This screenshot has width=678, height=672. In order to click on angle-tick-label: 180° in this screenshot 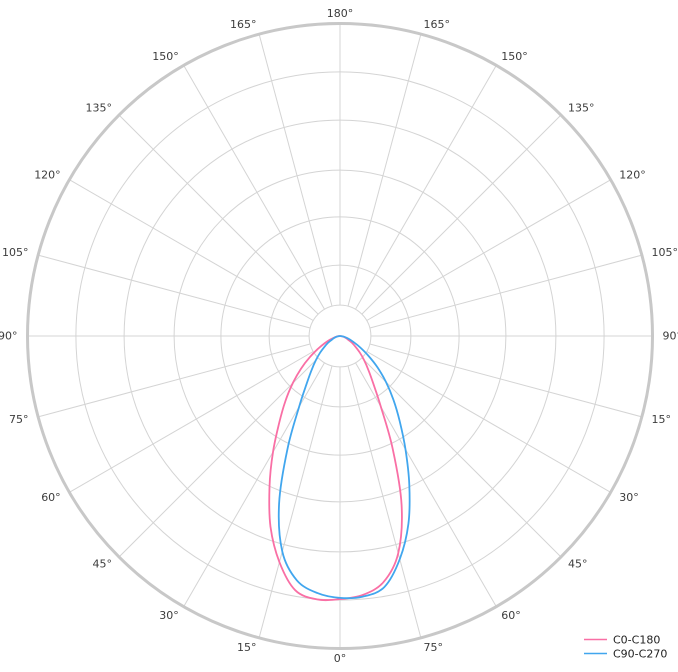, I will do `click(340, 13)`.